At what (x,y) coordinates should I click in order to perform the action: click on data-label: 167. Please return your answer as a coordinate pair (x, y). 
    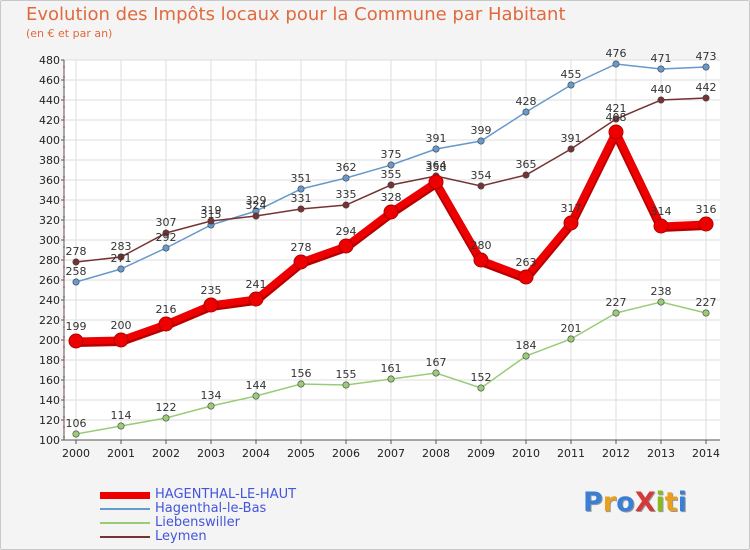
    Looking at the image, I should click on (436, 362).